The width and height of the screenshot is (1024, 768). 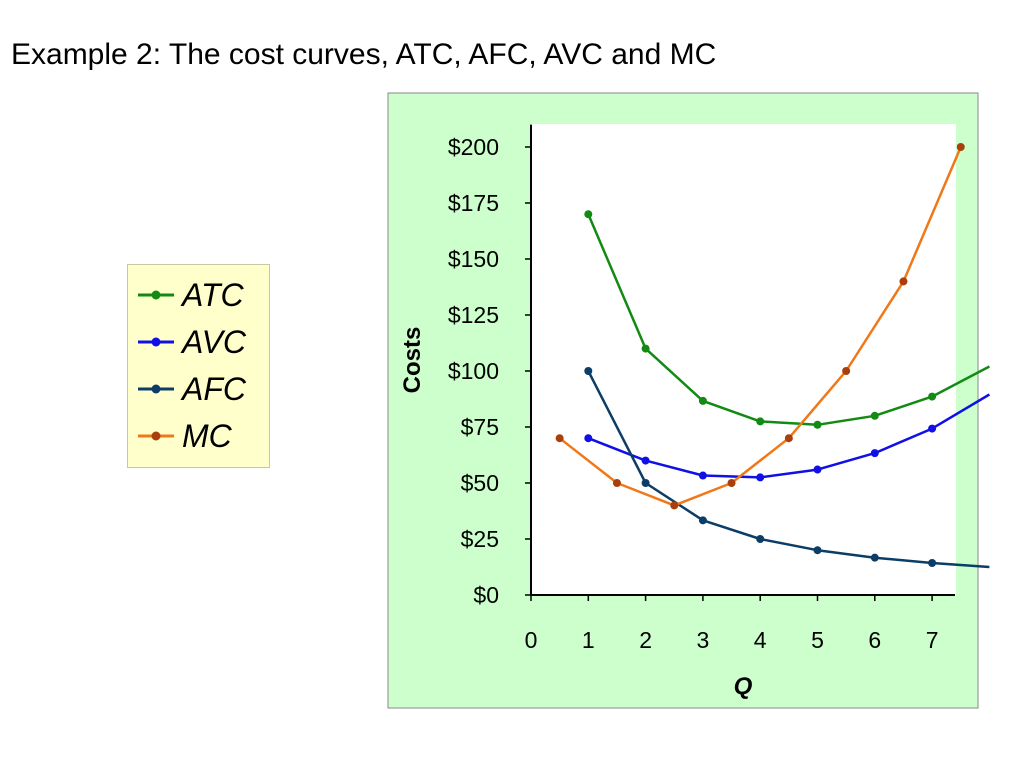 I want to click on atc-line, so click(x=788, y=320).